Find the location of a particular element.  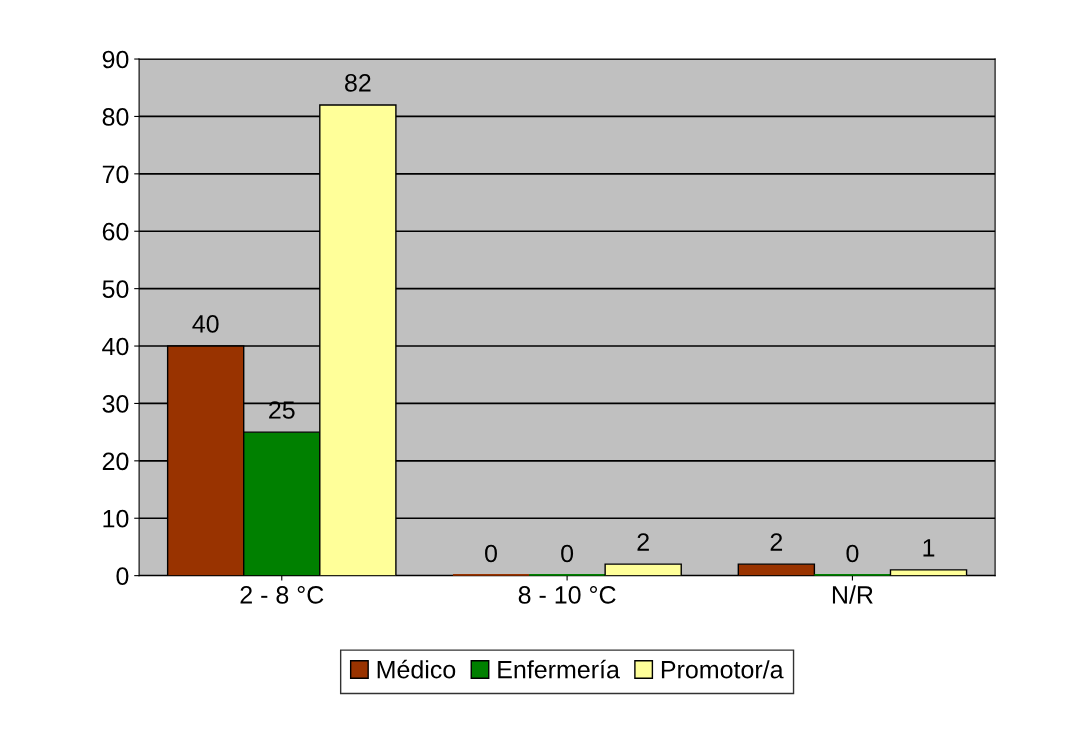

y-tick-label: 70 is located at coordinates (115, 174).